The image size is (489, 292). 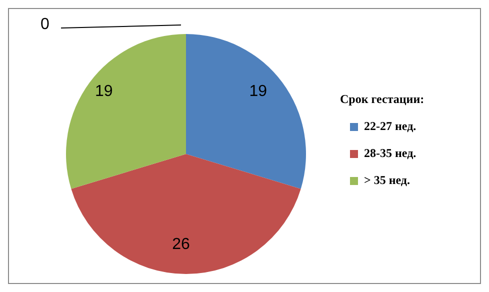 What do you see at coordinates (383, 99) in the screenshot?
I see `legend-title: Срок гестации:` at bounding box center [383, 99].